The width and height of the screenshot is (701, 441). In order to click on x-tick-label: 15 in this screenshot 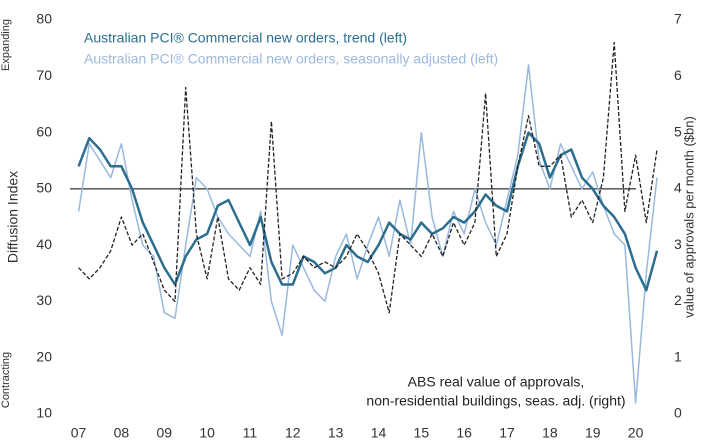, I will do `click(422, 433)`.